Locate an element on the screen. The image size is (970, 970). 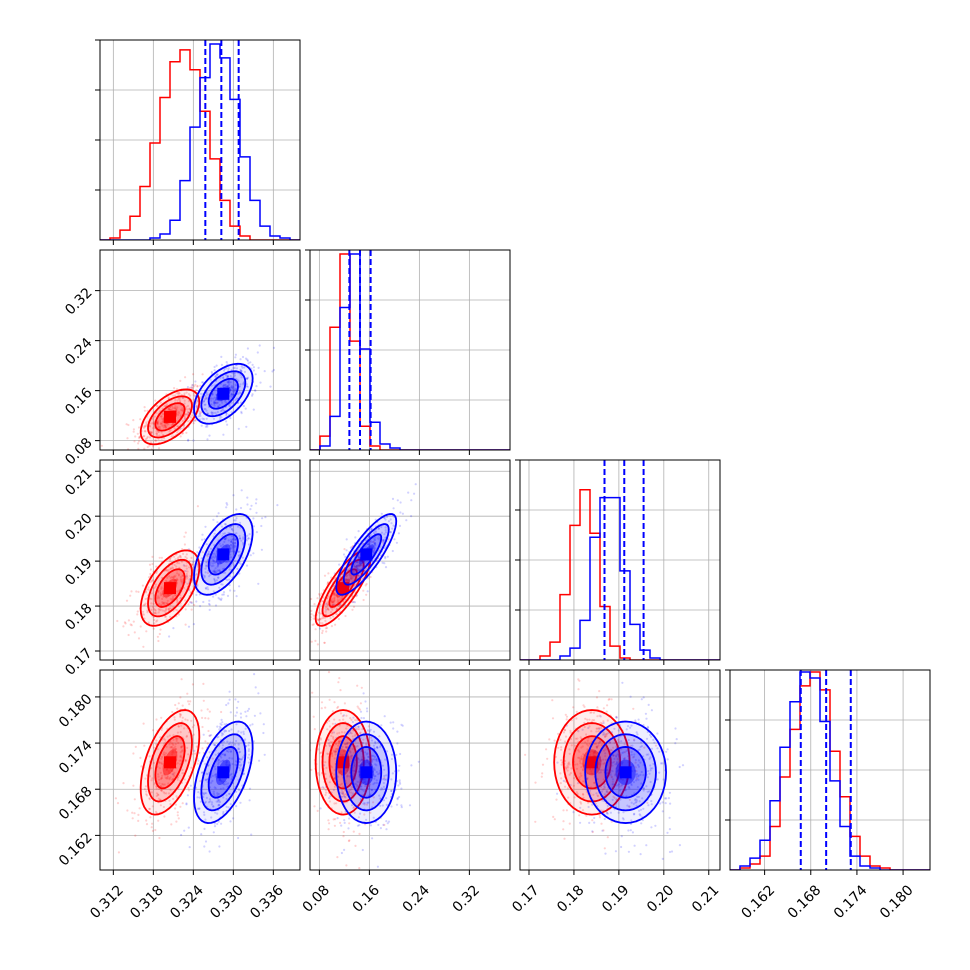
contour-line-blue is located at coordinates (223, 772).